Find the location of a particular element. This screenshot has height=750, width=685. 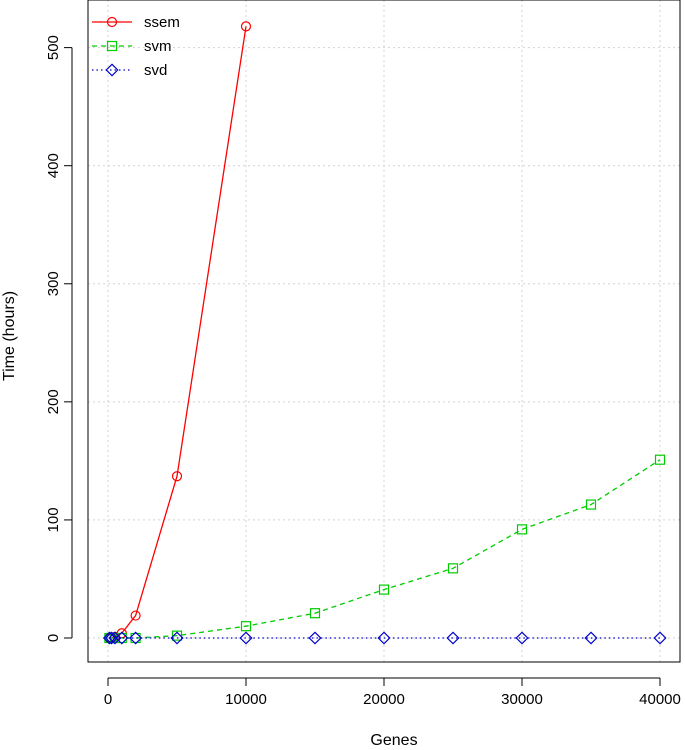

x-tick-label: 20000 is located at coordinates (384, 699).